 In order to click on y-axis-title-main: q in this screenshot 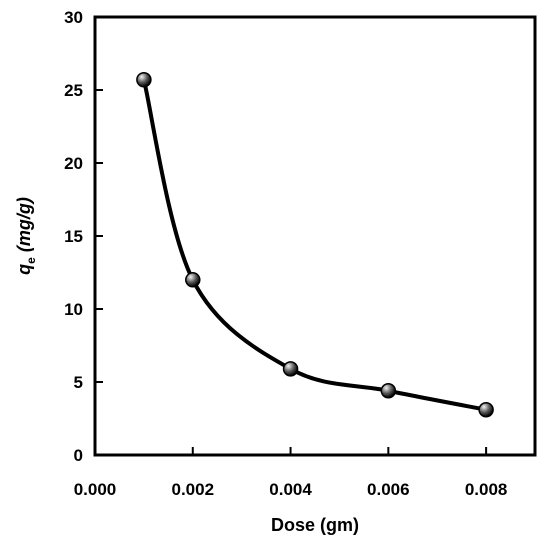, I will do `click(24, 269)`.